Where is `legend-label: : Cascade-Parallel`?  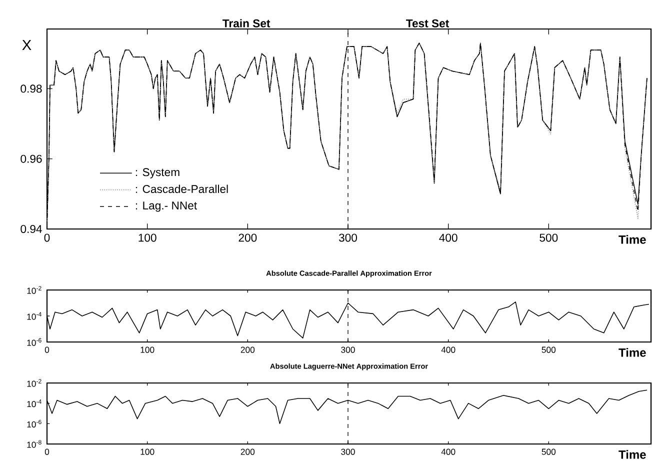 legend-label: : Cascade-Parallel is located at coordinates (182, 188).